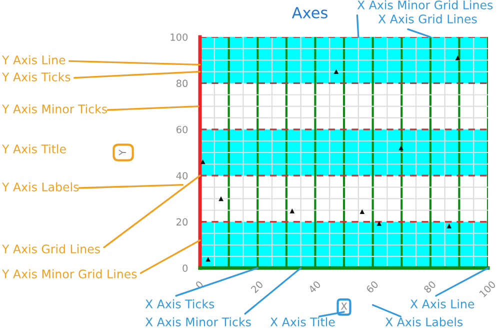 Image resolution: width=501 pixels, height=330 pixels. I want to click on text: Y Axis Title, so click(34, 149).